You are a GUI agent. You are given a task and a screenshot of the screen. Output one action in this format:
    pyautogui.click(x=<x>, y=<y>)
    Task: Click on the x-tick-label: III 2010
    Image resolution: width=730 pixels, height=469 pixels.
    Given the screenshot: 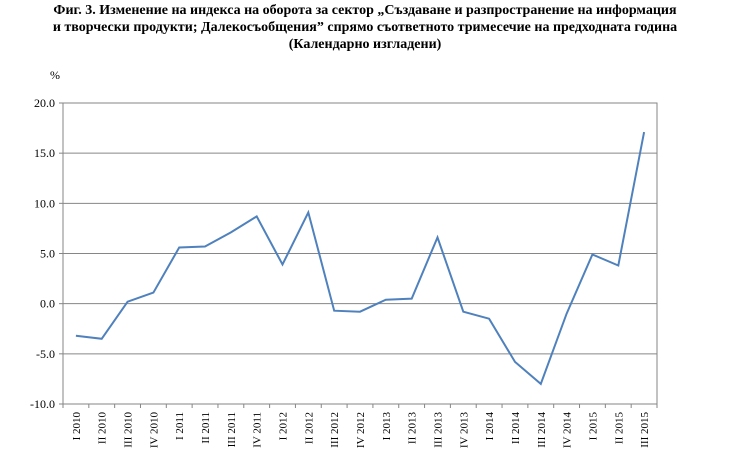 What is the action you would take?
    pyautogui.click(x=129, y=430)
    